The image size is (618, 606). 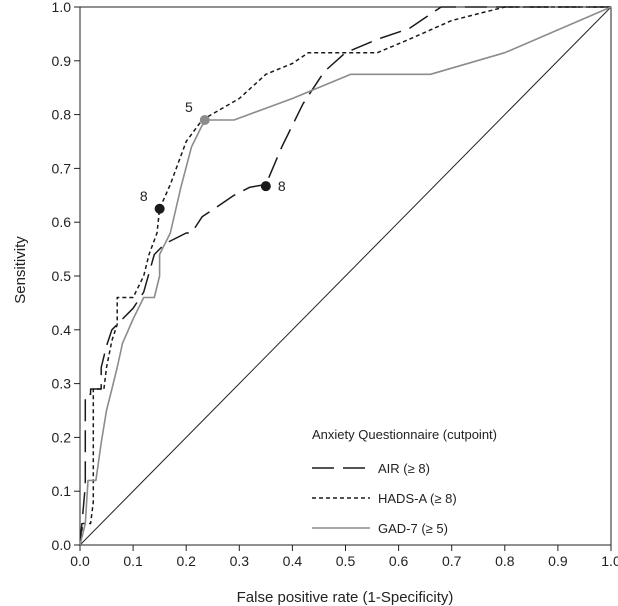 I want to click on y-tick-label: 0.4, so click(x=62, y=330).